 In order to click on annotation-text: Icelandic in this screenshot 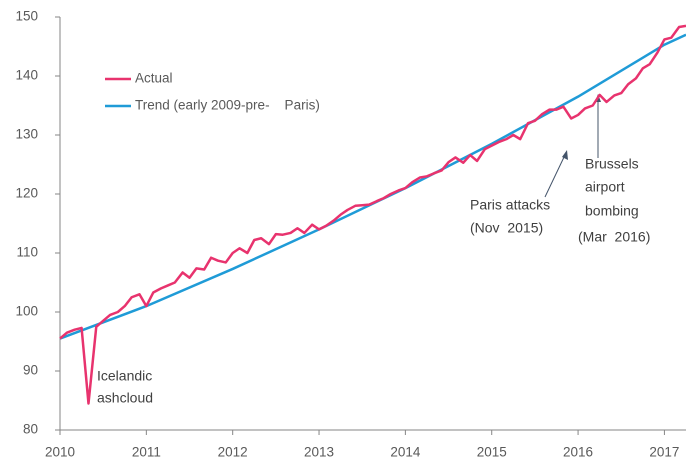, I will do `click(124, 376)`.